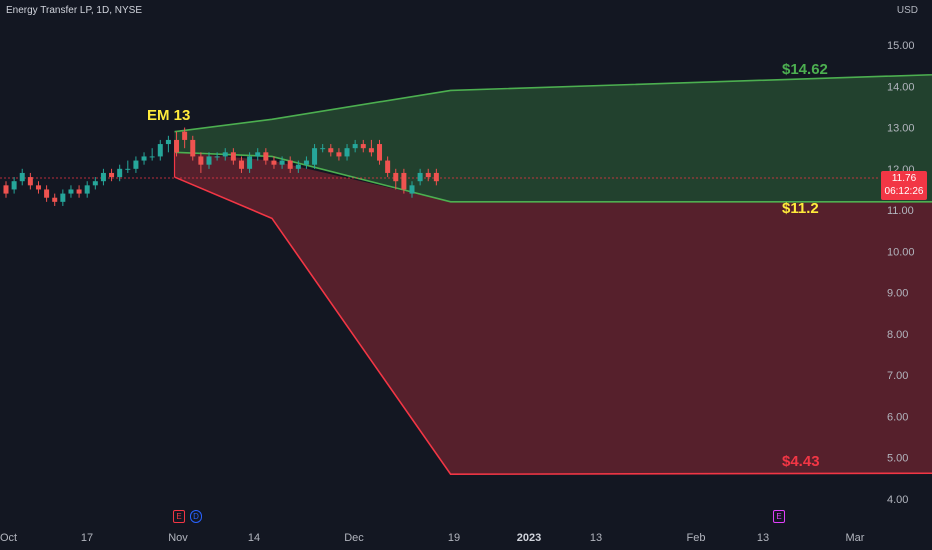 This screenshot has height=550, width=932. What do you see at coordinates (901, 87) in the screenshot?
I see `y-tick-label: 14.00` at bounding box center [901, 87].